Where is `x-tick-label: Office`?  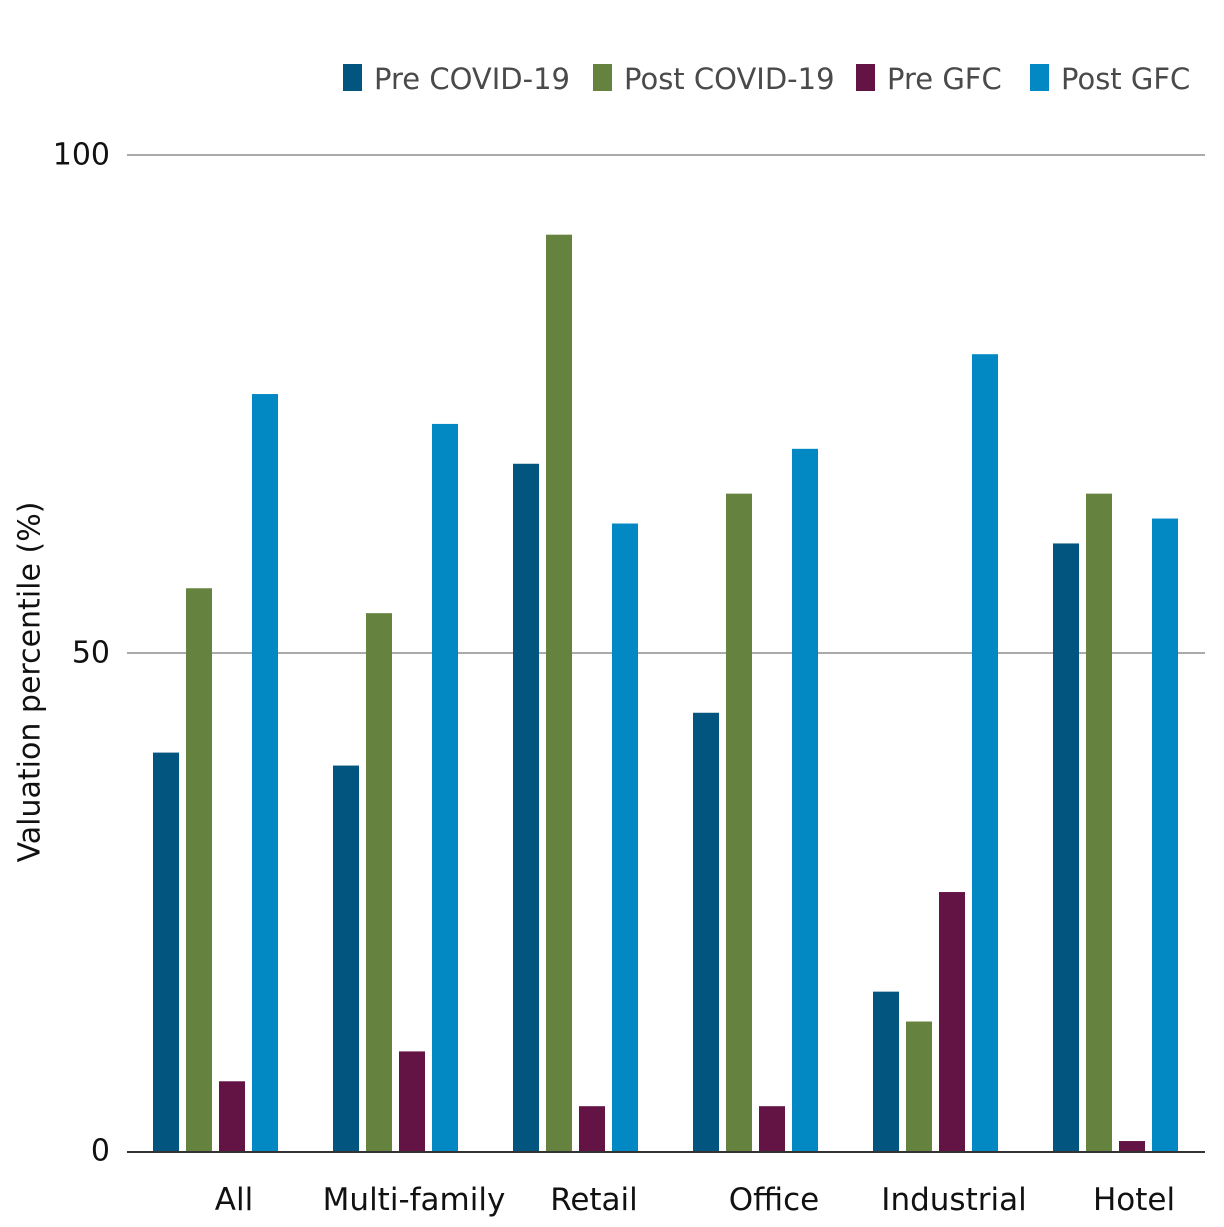 x-tick-label: Office is located at coordinates (774, 1200).